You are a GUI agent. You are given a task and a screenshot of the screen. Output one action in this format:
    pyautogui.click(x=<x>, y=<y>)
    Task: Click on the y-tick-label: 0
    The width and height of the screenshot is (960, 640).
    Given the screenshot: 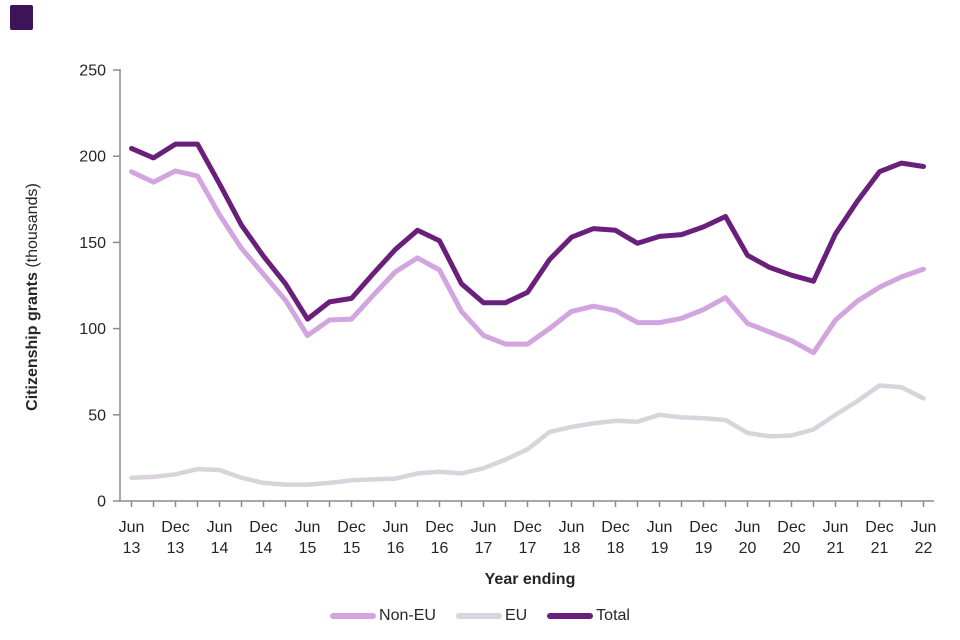 What is the action you would take?
    pyautogui.click(x=101, y=502)
    